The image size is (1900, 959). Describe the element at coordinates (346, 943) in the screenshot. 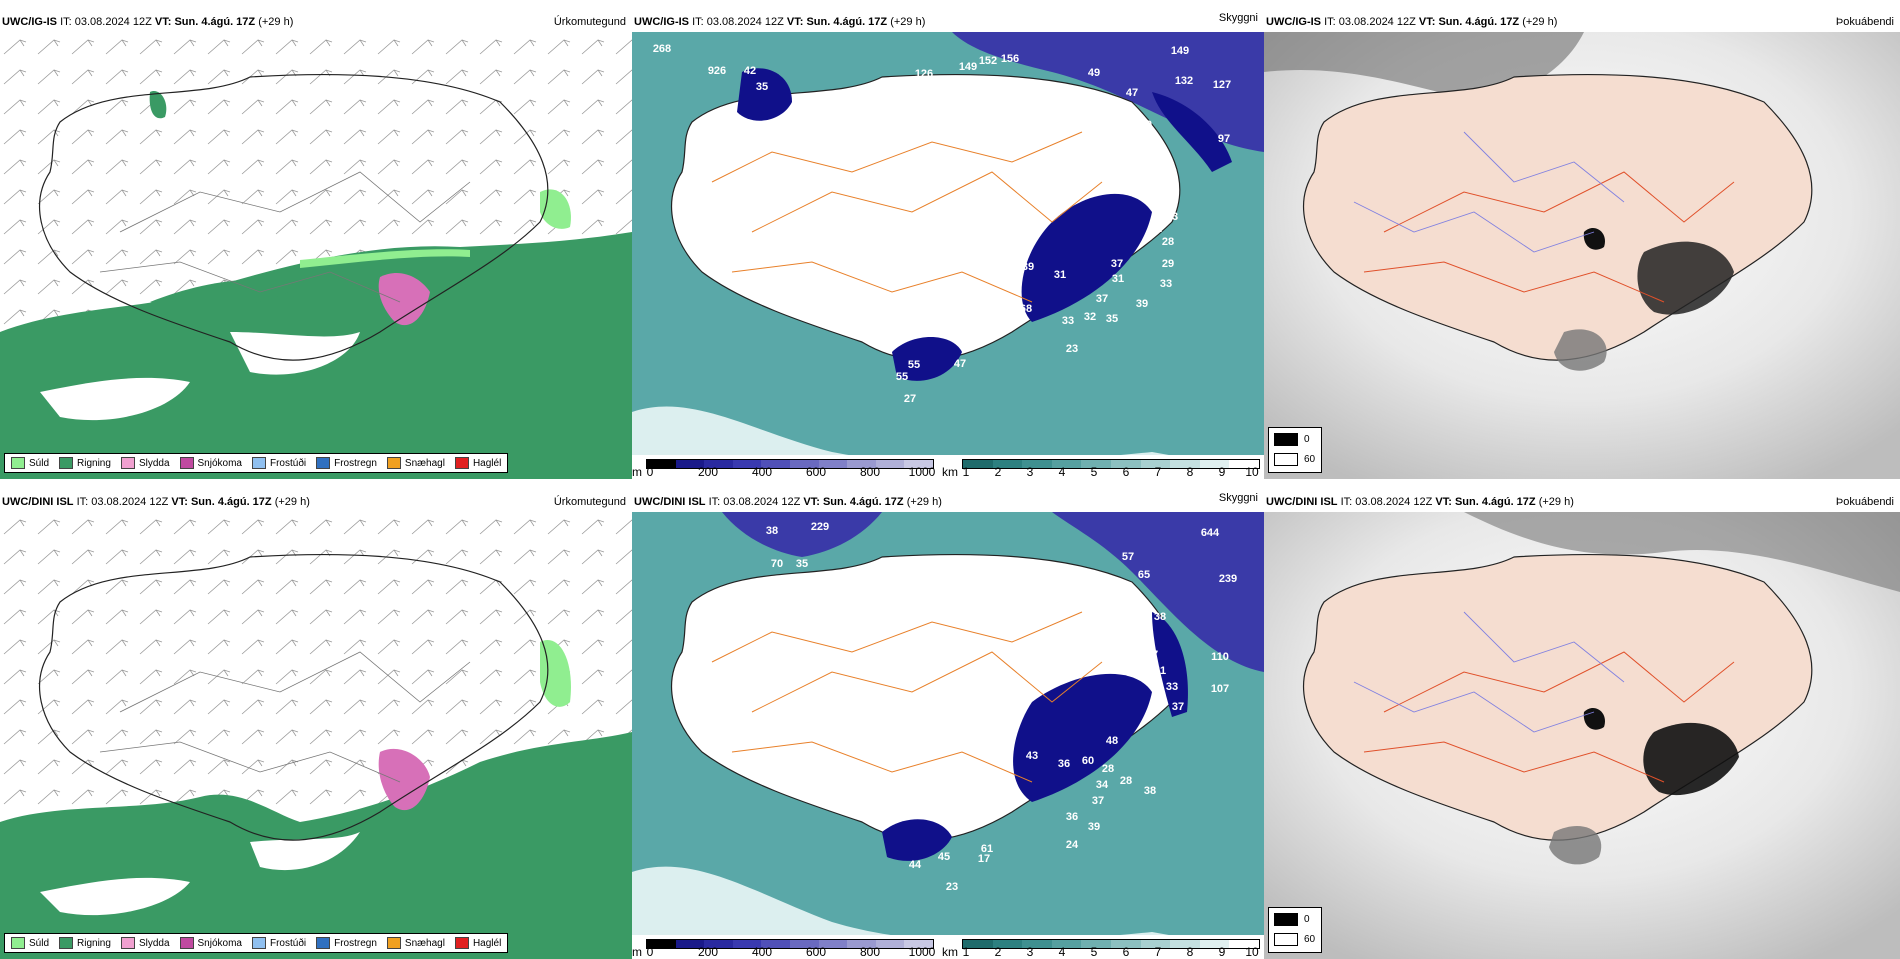

I see `legend-item-frostregn: Frostregn` at that location.